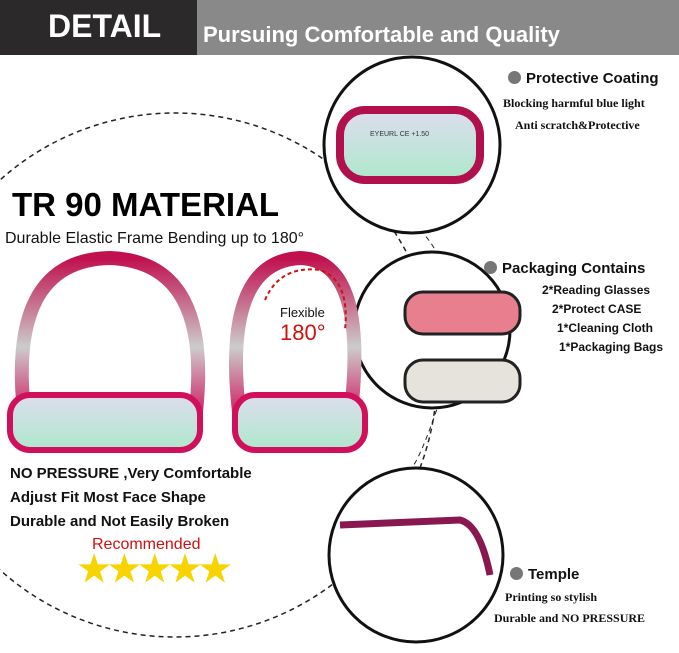 This screenshot has width=679, height=653. What do you see at coordinates (305, 299) in the screenshot?
I see `flex-arrow` at bounding box center [305, 299].